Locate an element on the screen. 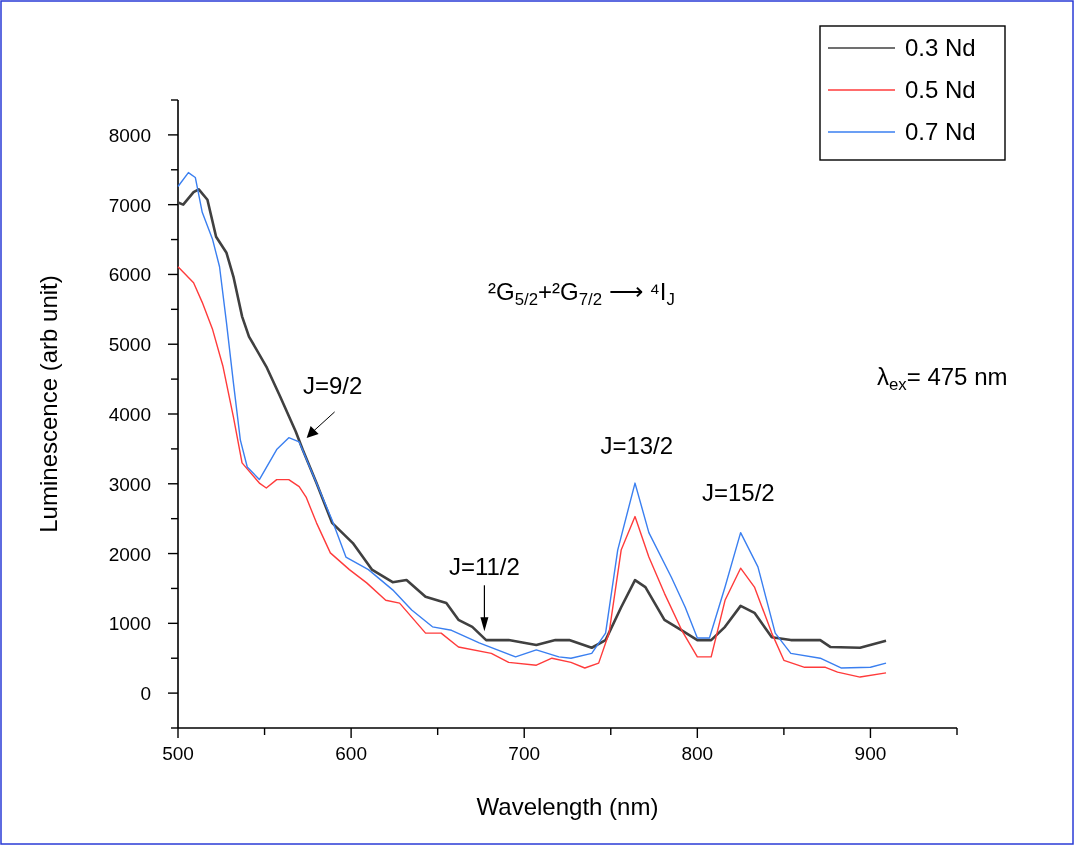  x-tick-label: 700 is located at coordinates (524, 753).